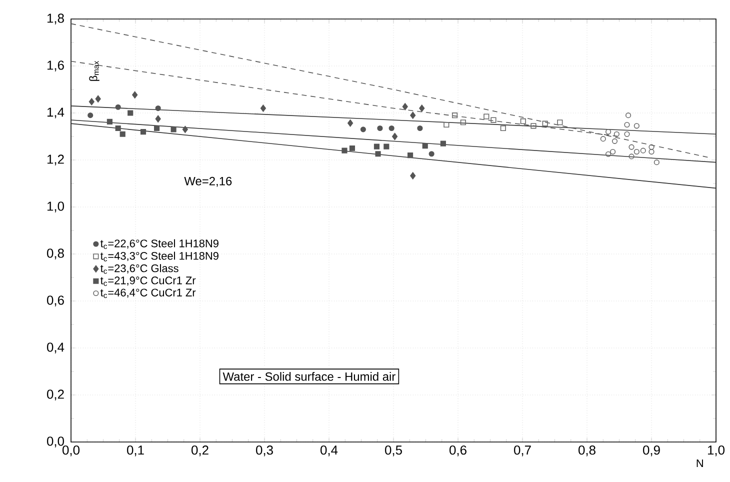  I want to click on x-tick-label: 0,1, so click(135, 451).